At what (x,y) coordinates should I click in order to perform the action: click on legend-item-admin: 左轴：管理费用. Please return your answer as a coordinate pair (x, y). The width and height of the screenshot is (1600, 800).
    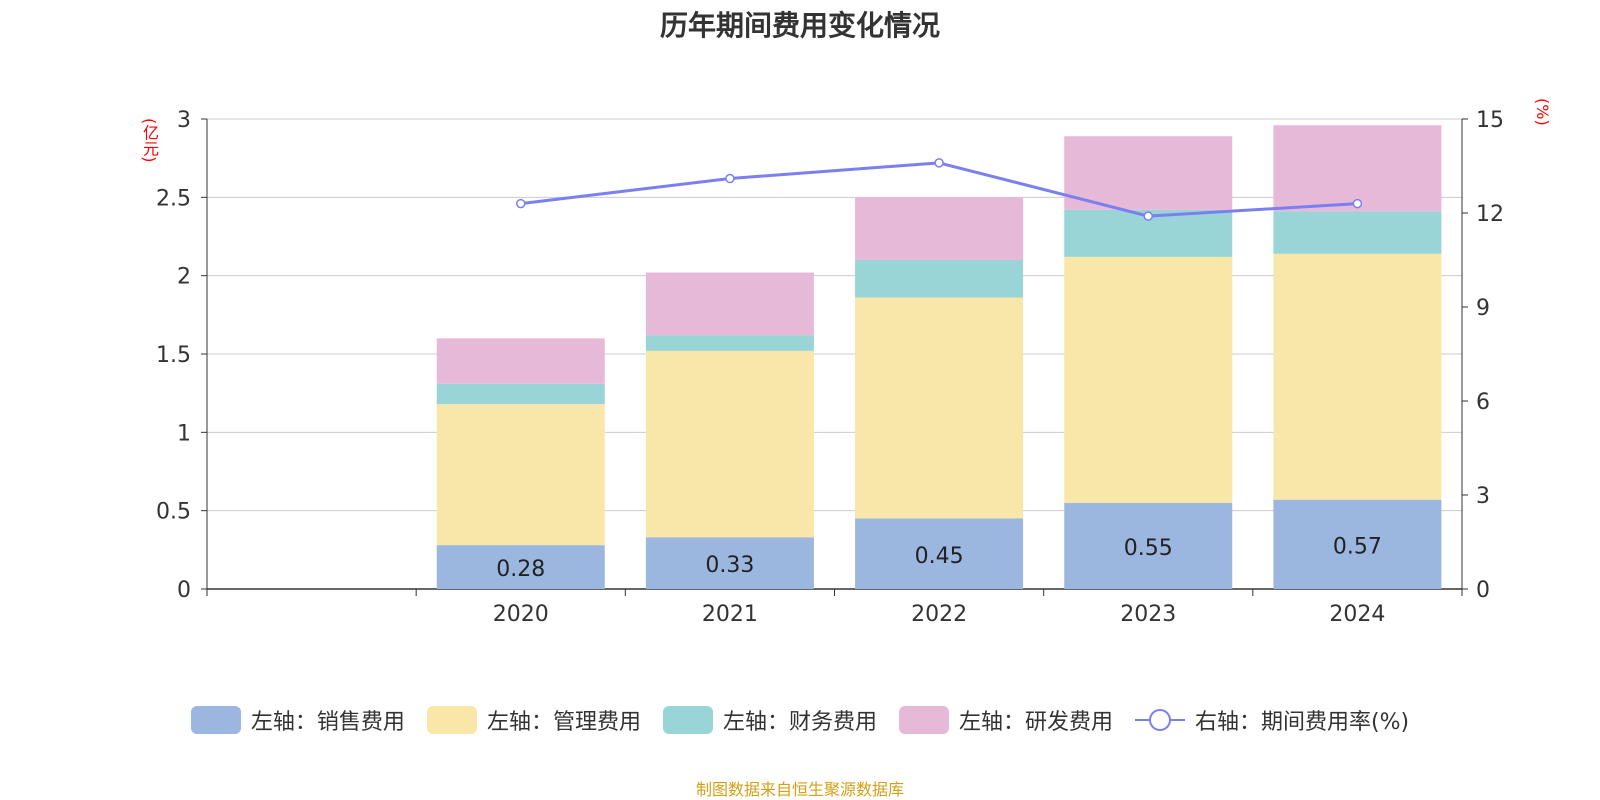
    Looking at the image, I should click on (533, 720).